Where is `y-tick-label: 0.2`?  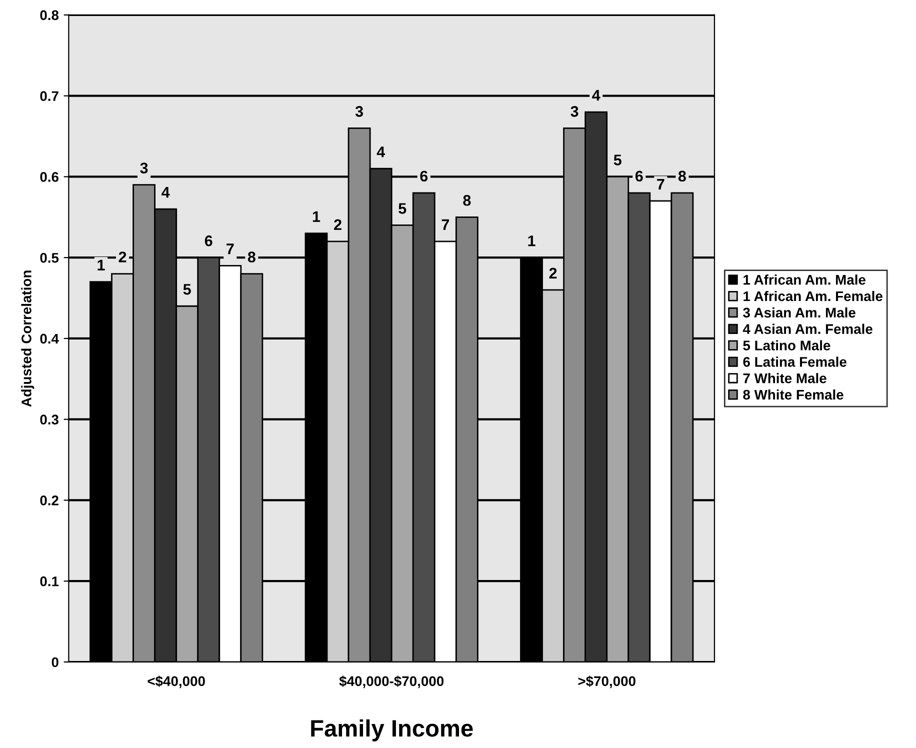 y-tick-label: 0.2 is located at coordinates (49, 501).